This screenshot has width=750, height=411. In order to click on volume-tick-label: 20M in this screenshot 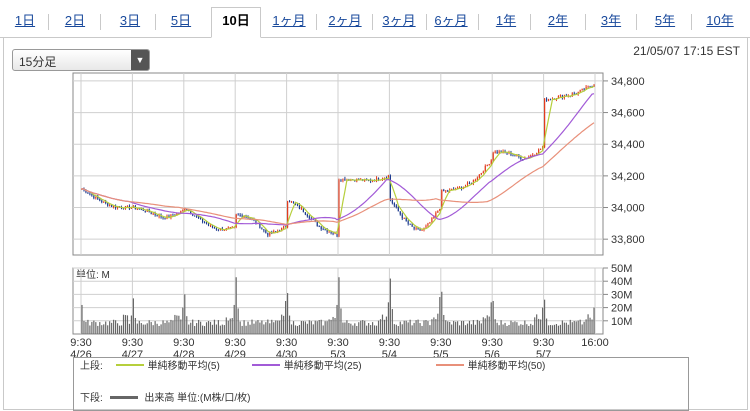, I will do `click(621, 309)`.